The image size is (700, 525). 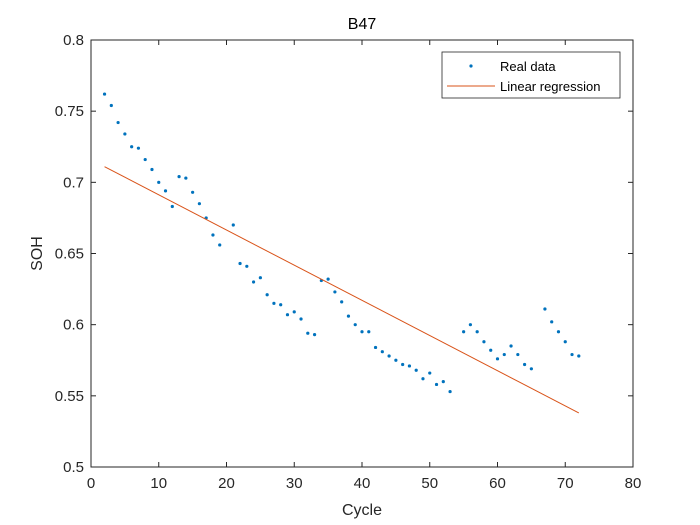 I want to click on legend: Real data Linear regression, so click(x=531, y=75).